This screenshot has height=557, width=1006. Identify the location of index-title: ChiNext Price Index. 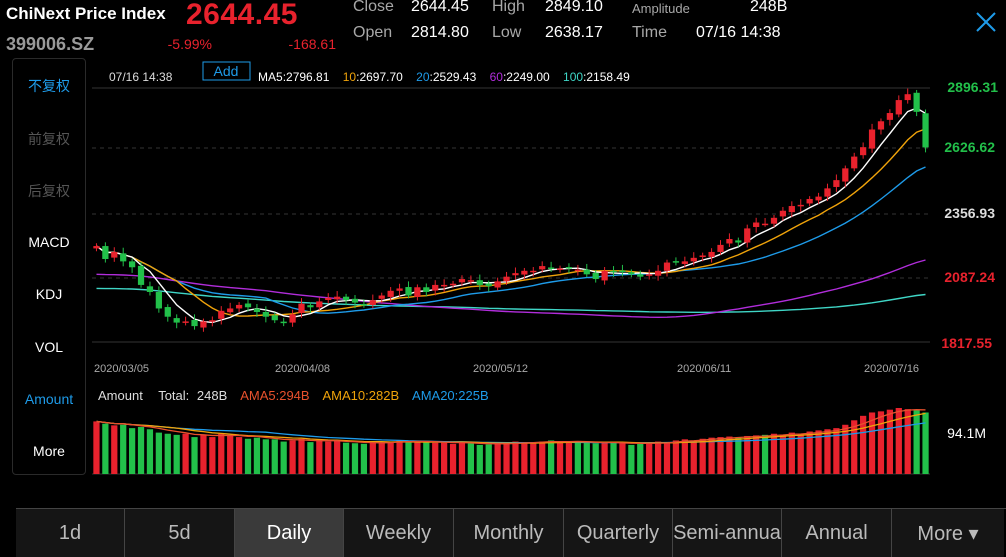
(86, 13).